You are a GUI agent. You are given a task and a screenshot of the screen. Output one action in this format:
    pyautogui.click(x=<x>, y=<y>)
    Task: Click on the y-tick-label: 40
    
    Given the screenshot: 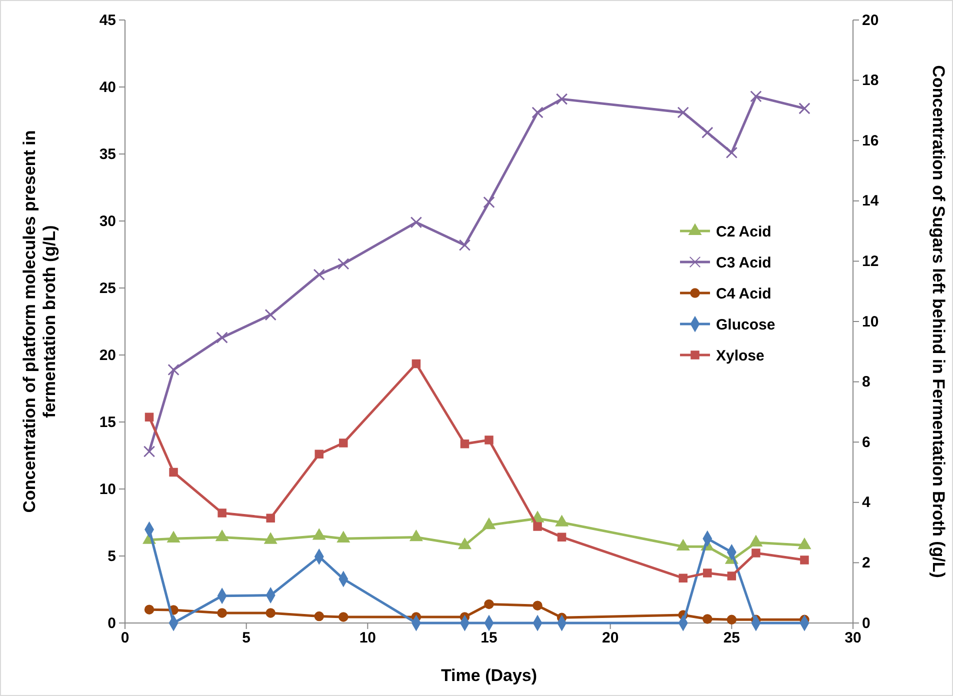 What is the action you would take?
    pyautogui.click(x=107, y=87)
    